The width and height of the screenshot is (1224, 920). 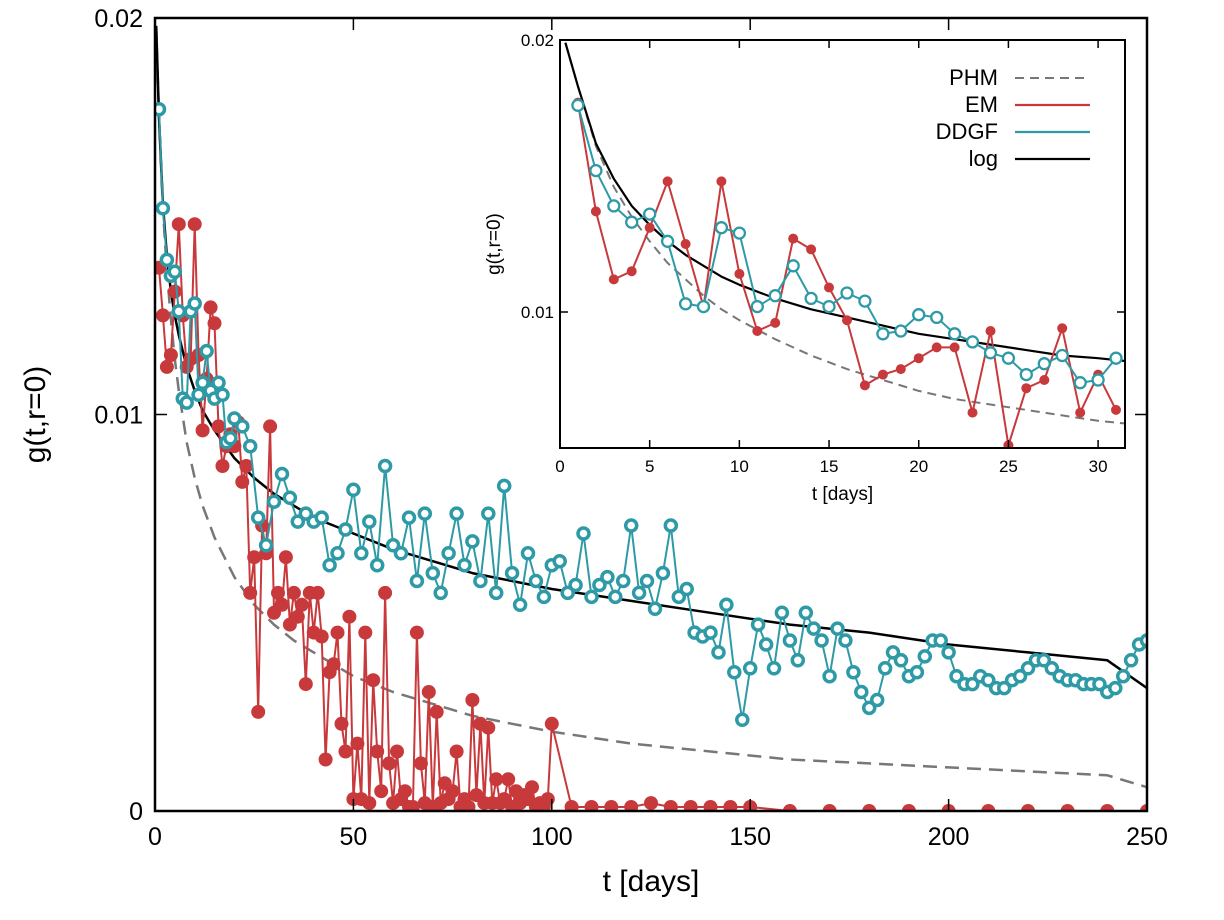 I want to click on inset-y-tick-label: 0.02, so click(x=537, y=40).